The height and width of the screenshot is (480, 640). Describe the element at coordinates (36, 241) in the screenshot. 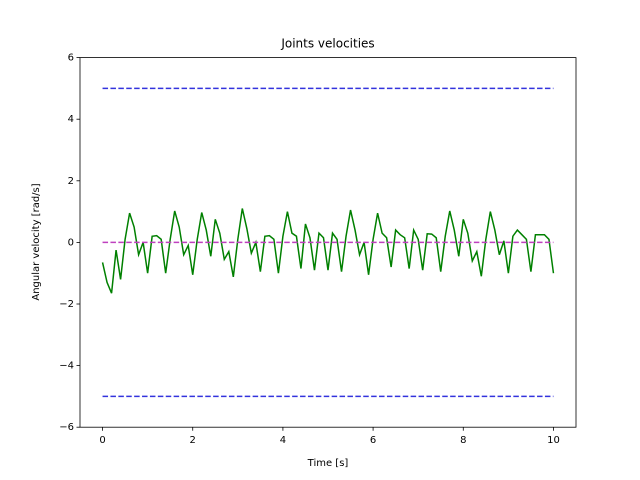

I see `y-axis-label: Angular velocity [rad/s]` at that location.